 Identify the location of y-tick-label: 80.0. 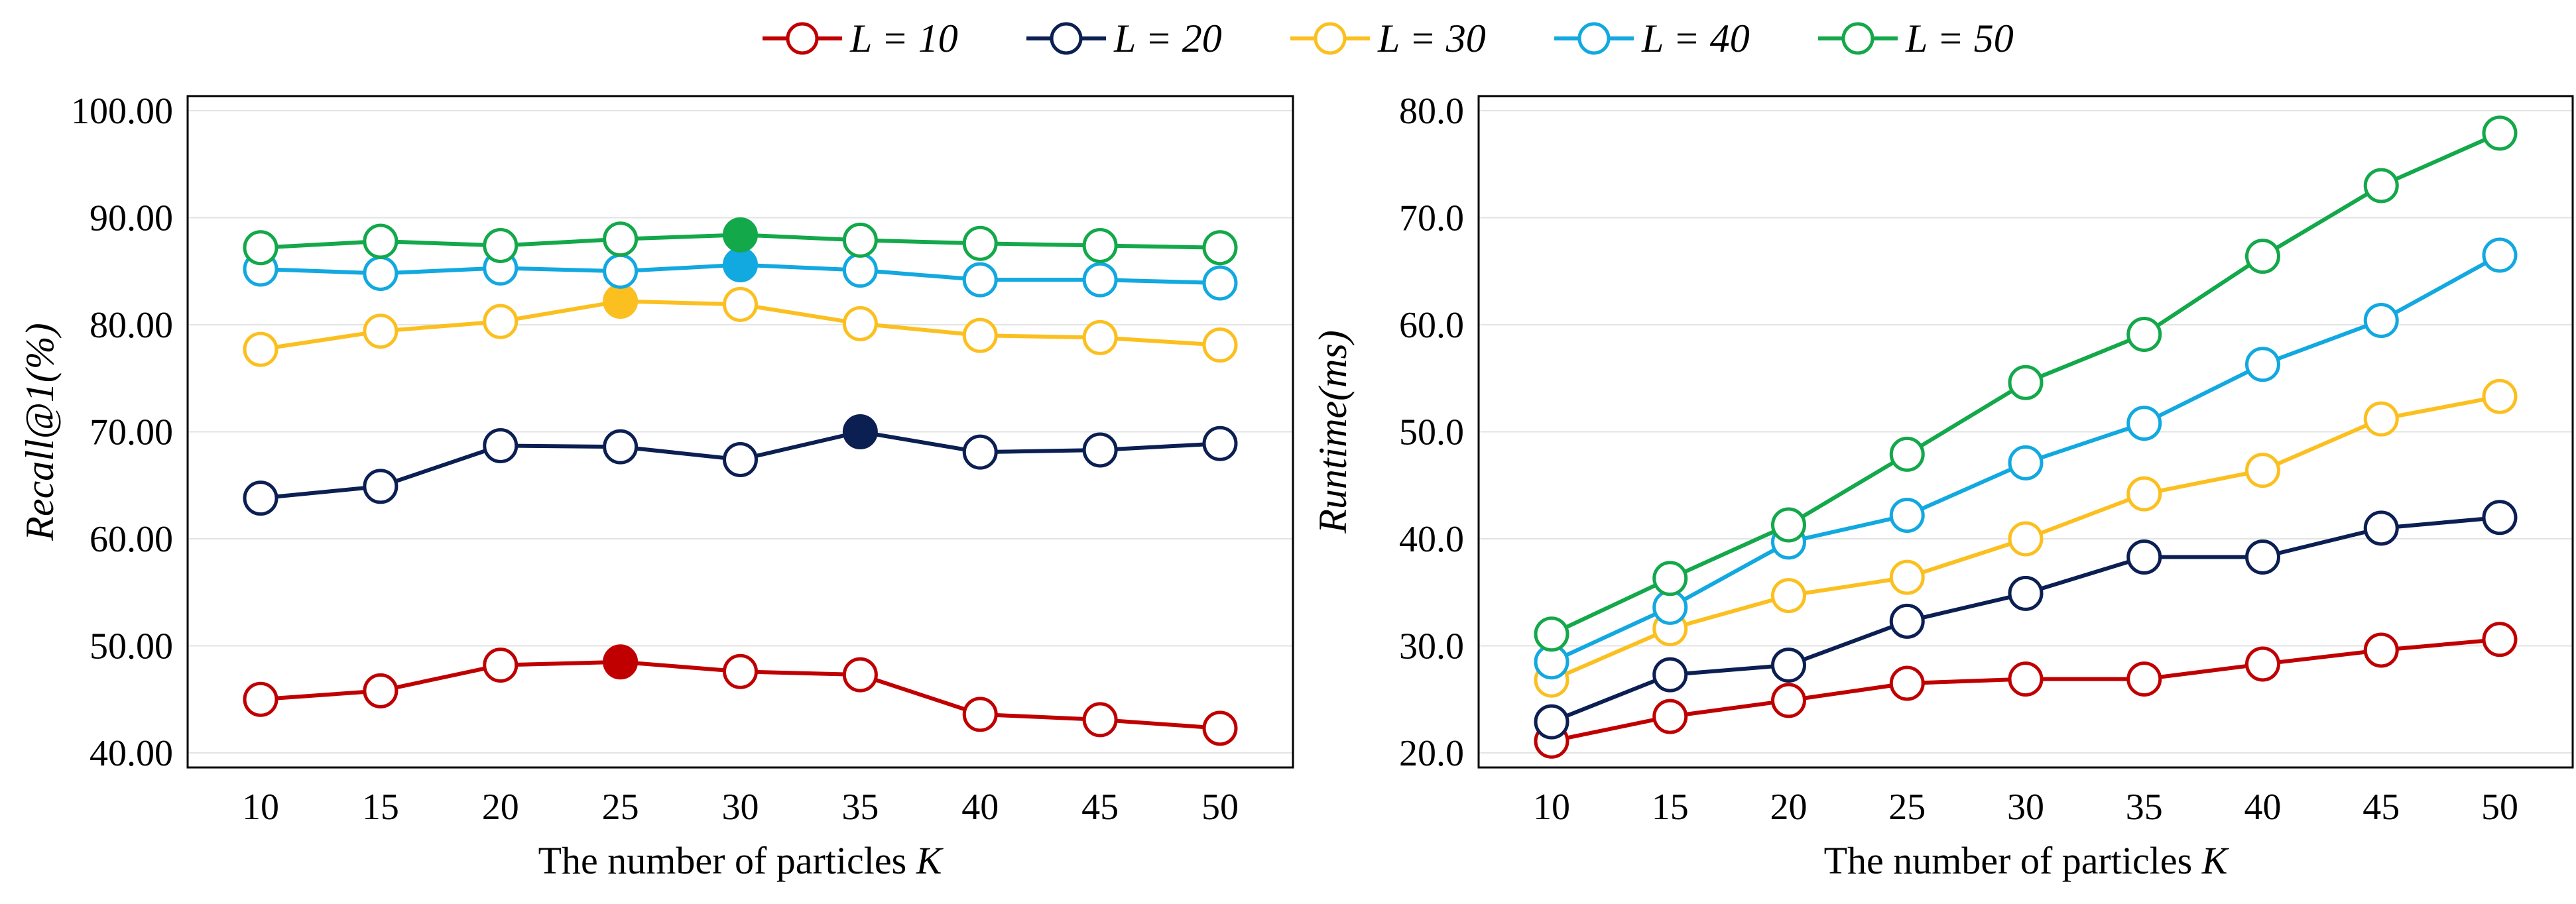
(1431, 111).